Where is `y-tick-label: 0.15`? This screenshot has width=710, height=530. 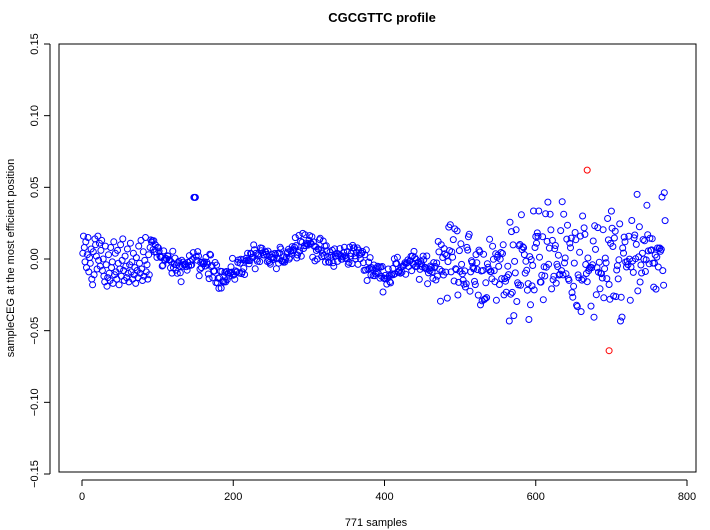 y-tick-label: 0.15 is located at coordinates (35, 43).